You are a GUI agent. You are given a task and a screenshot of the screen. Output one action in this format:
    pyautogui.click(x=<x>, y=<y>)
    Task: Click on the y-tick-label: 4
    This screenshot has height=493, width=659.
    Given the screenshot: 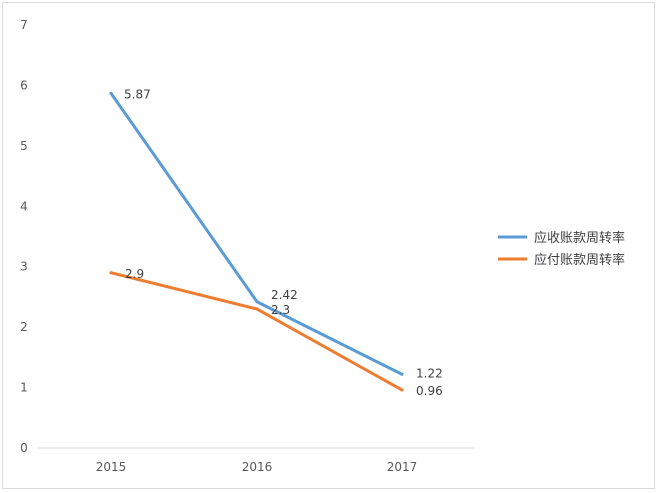 What is the action you would take?
    pyautogui.click(x=24, y=206)
    